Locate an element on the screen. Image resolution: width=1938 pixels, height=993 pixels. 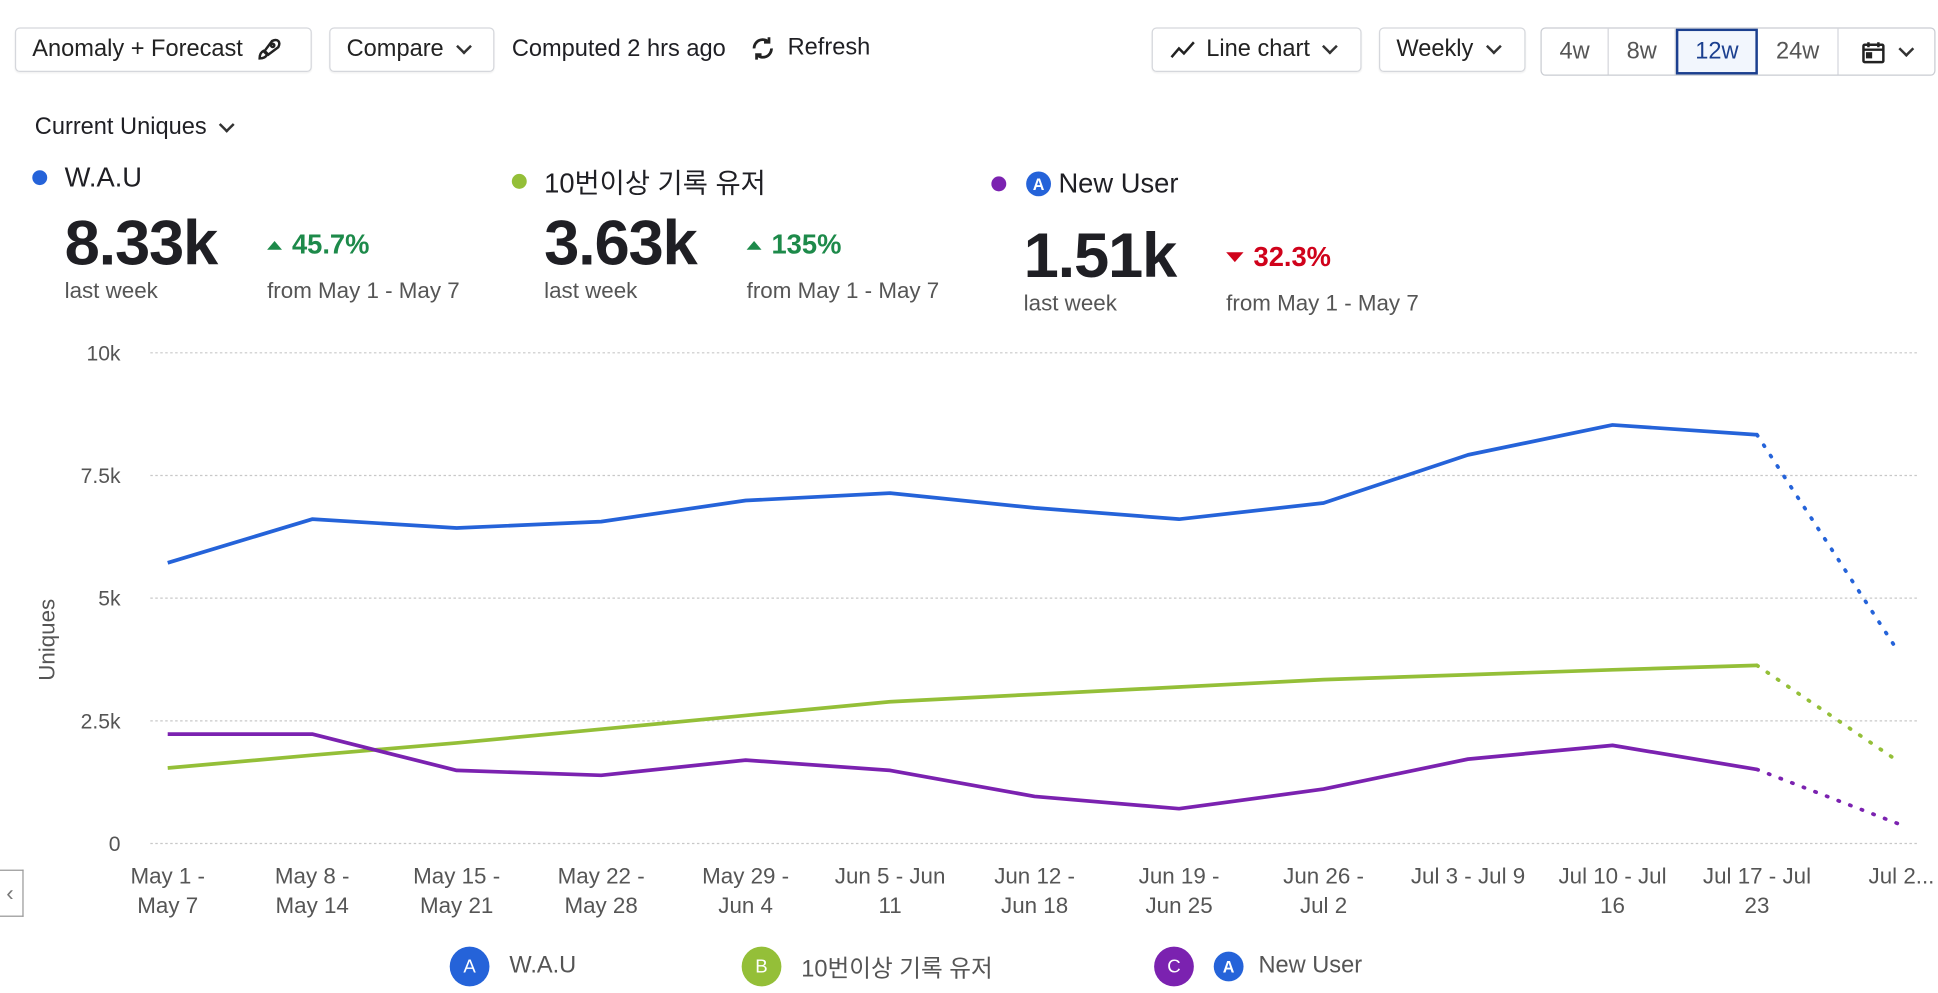
forecast-line-C is located at coordinates (1828, 796).